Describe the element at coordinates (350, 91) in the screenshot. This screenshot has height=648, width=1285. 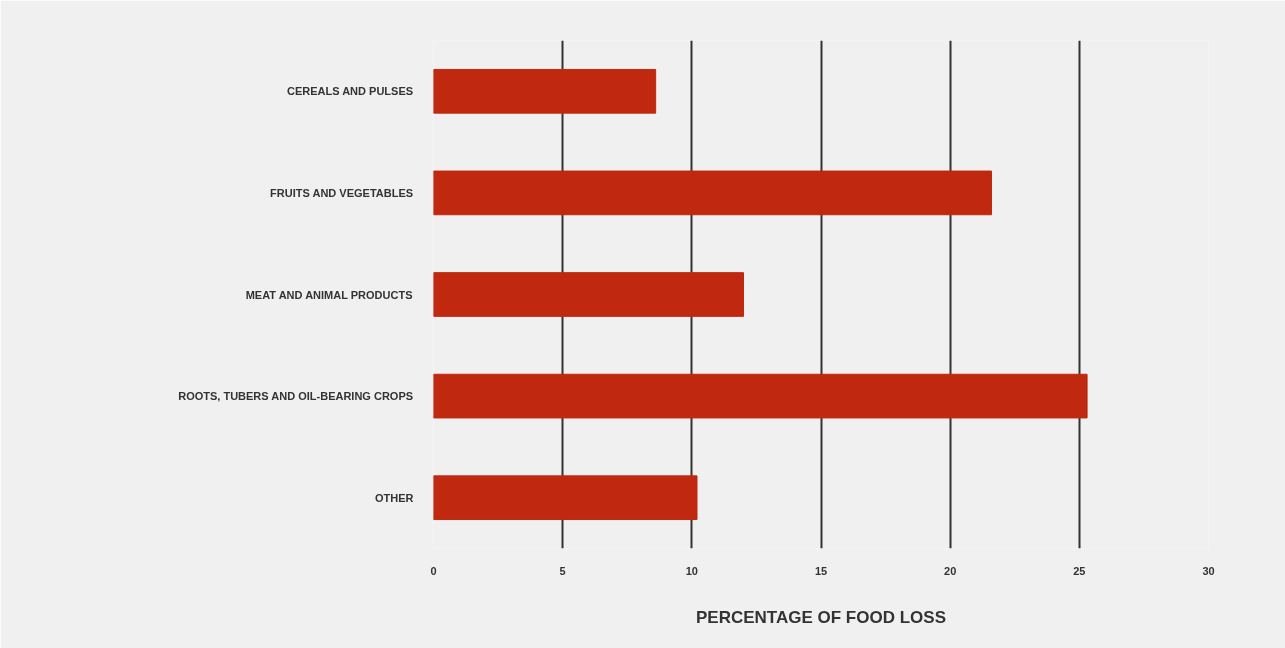
I see `y-tick-label: CEREALS AND PULSES` at that location.